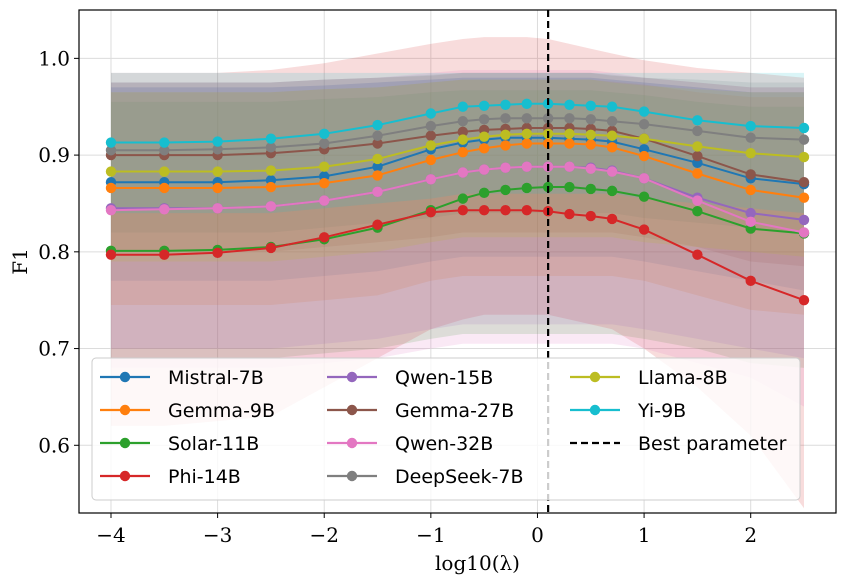  I want to click on x-tick-label: 0, so click(537, 535).